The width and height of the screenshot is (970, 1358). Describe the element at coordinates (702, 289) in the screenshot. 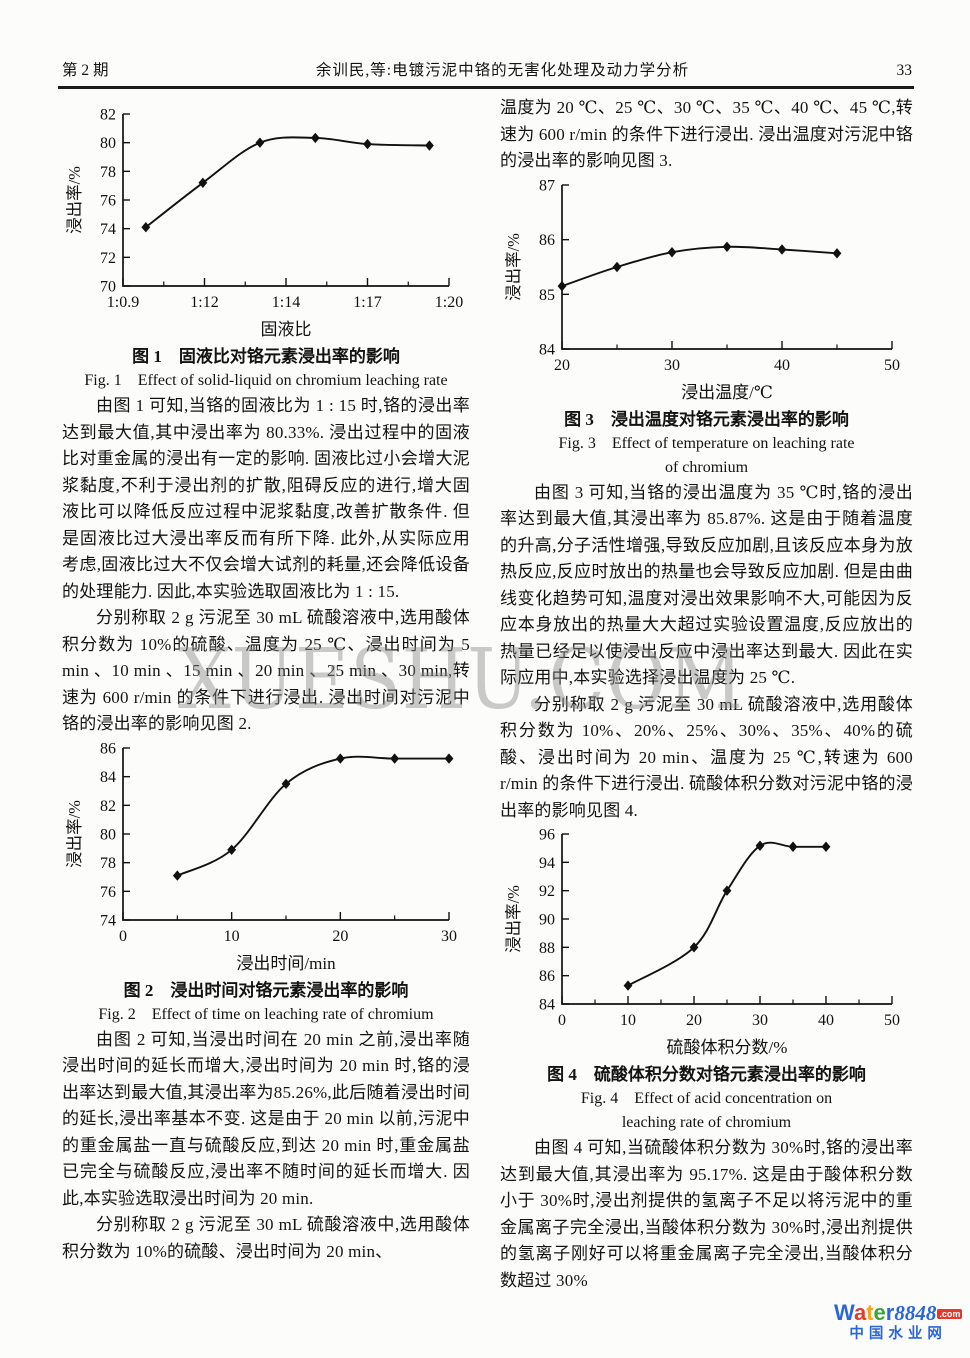

I see `fig3-chart: 84 85 86 87 20 30 40 50 浸出温度/℃ 浸出率/%` at that location.